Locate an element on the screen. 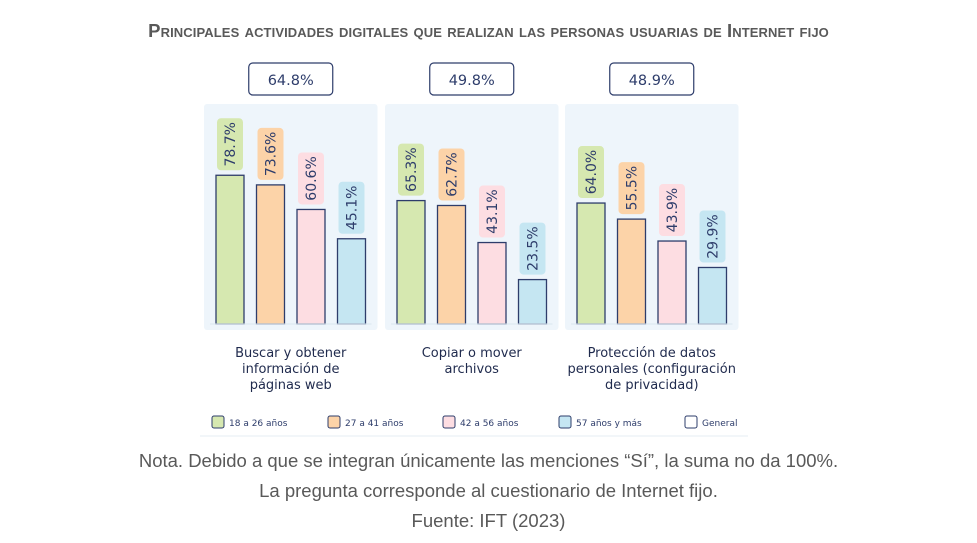 The image size is (977, 543). category-label: personales (configuración is located at coordinates (652, 369).